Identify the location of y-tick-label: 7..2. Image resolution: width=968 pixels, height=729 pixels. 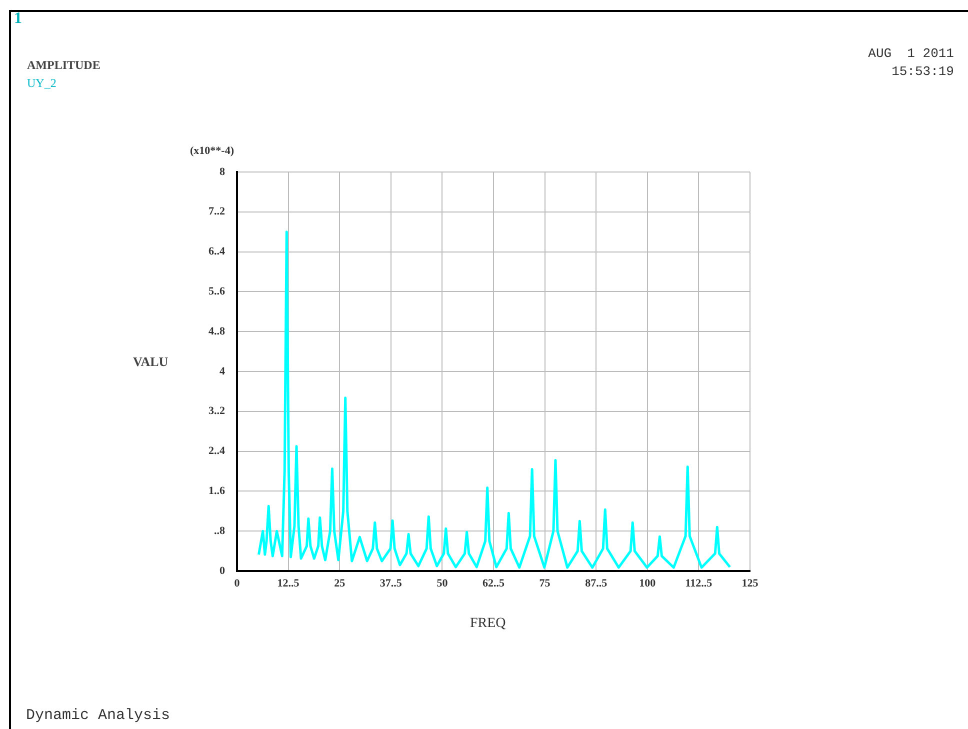
(217, 212).